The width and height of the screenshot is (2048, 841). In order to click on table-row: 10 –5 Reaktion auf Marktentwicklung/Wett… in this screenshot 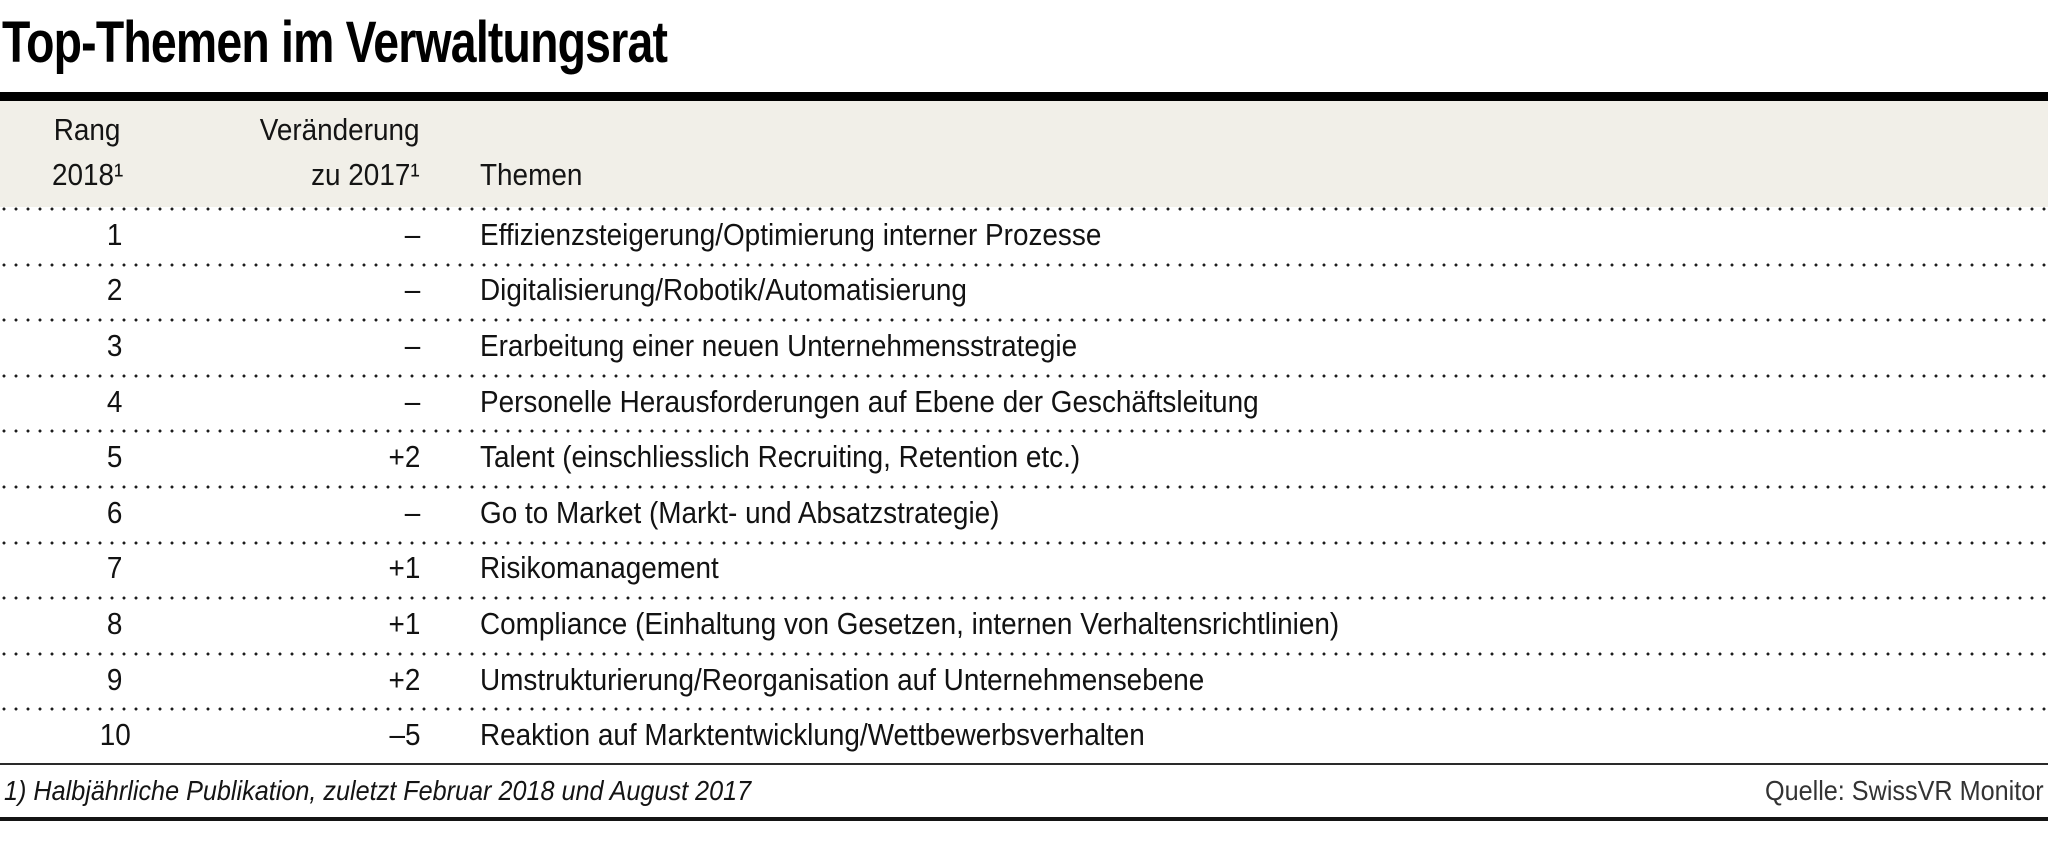, I will do `click(1024, 735)`.